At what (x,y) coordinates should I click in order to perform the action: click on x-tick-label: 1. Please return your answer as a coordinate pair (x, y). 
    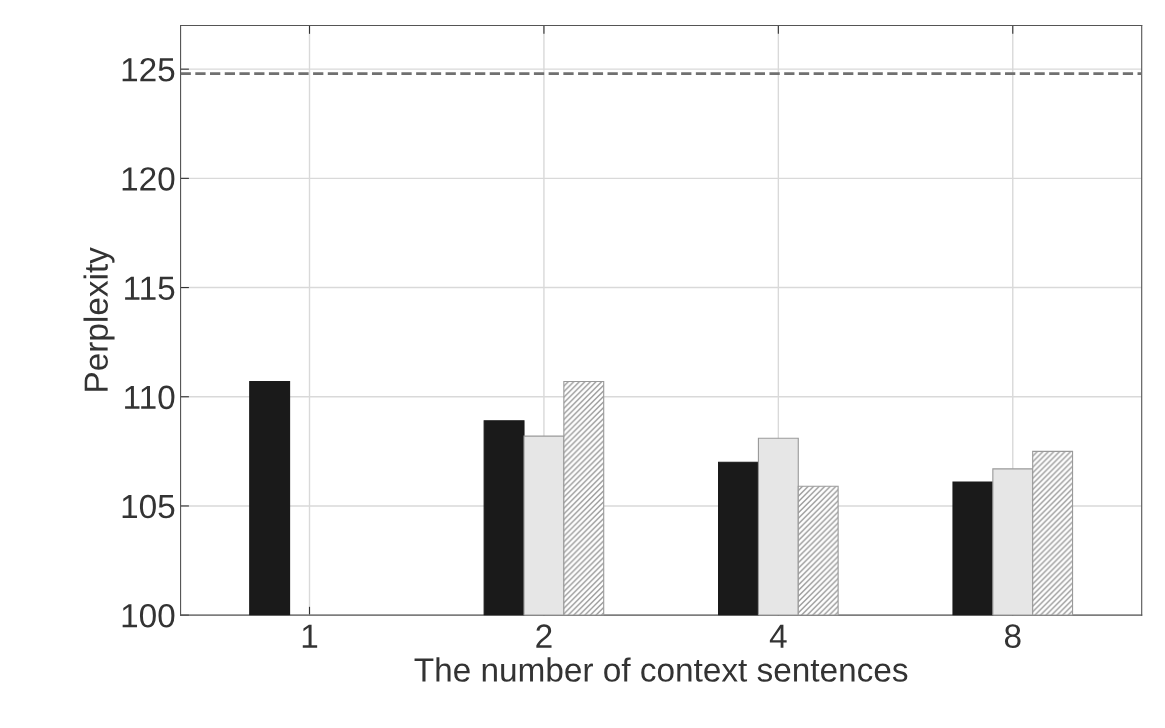
    Looking at the image, I should click on (310, 636).